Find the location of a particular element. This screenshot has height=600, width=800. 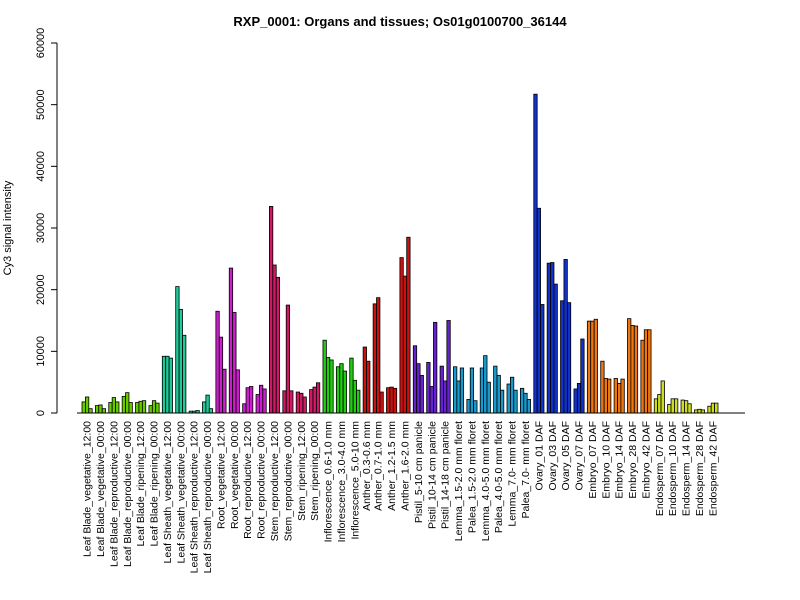

category-label: Pistil_14-18 cm panicle is located at coordinates (446, 475).